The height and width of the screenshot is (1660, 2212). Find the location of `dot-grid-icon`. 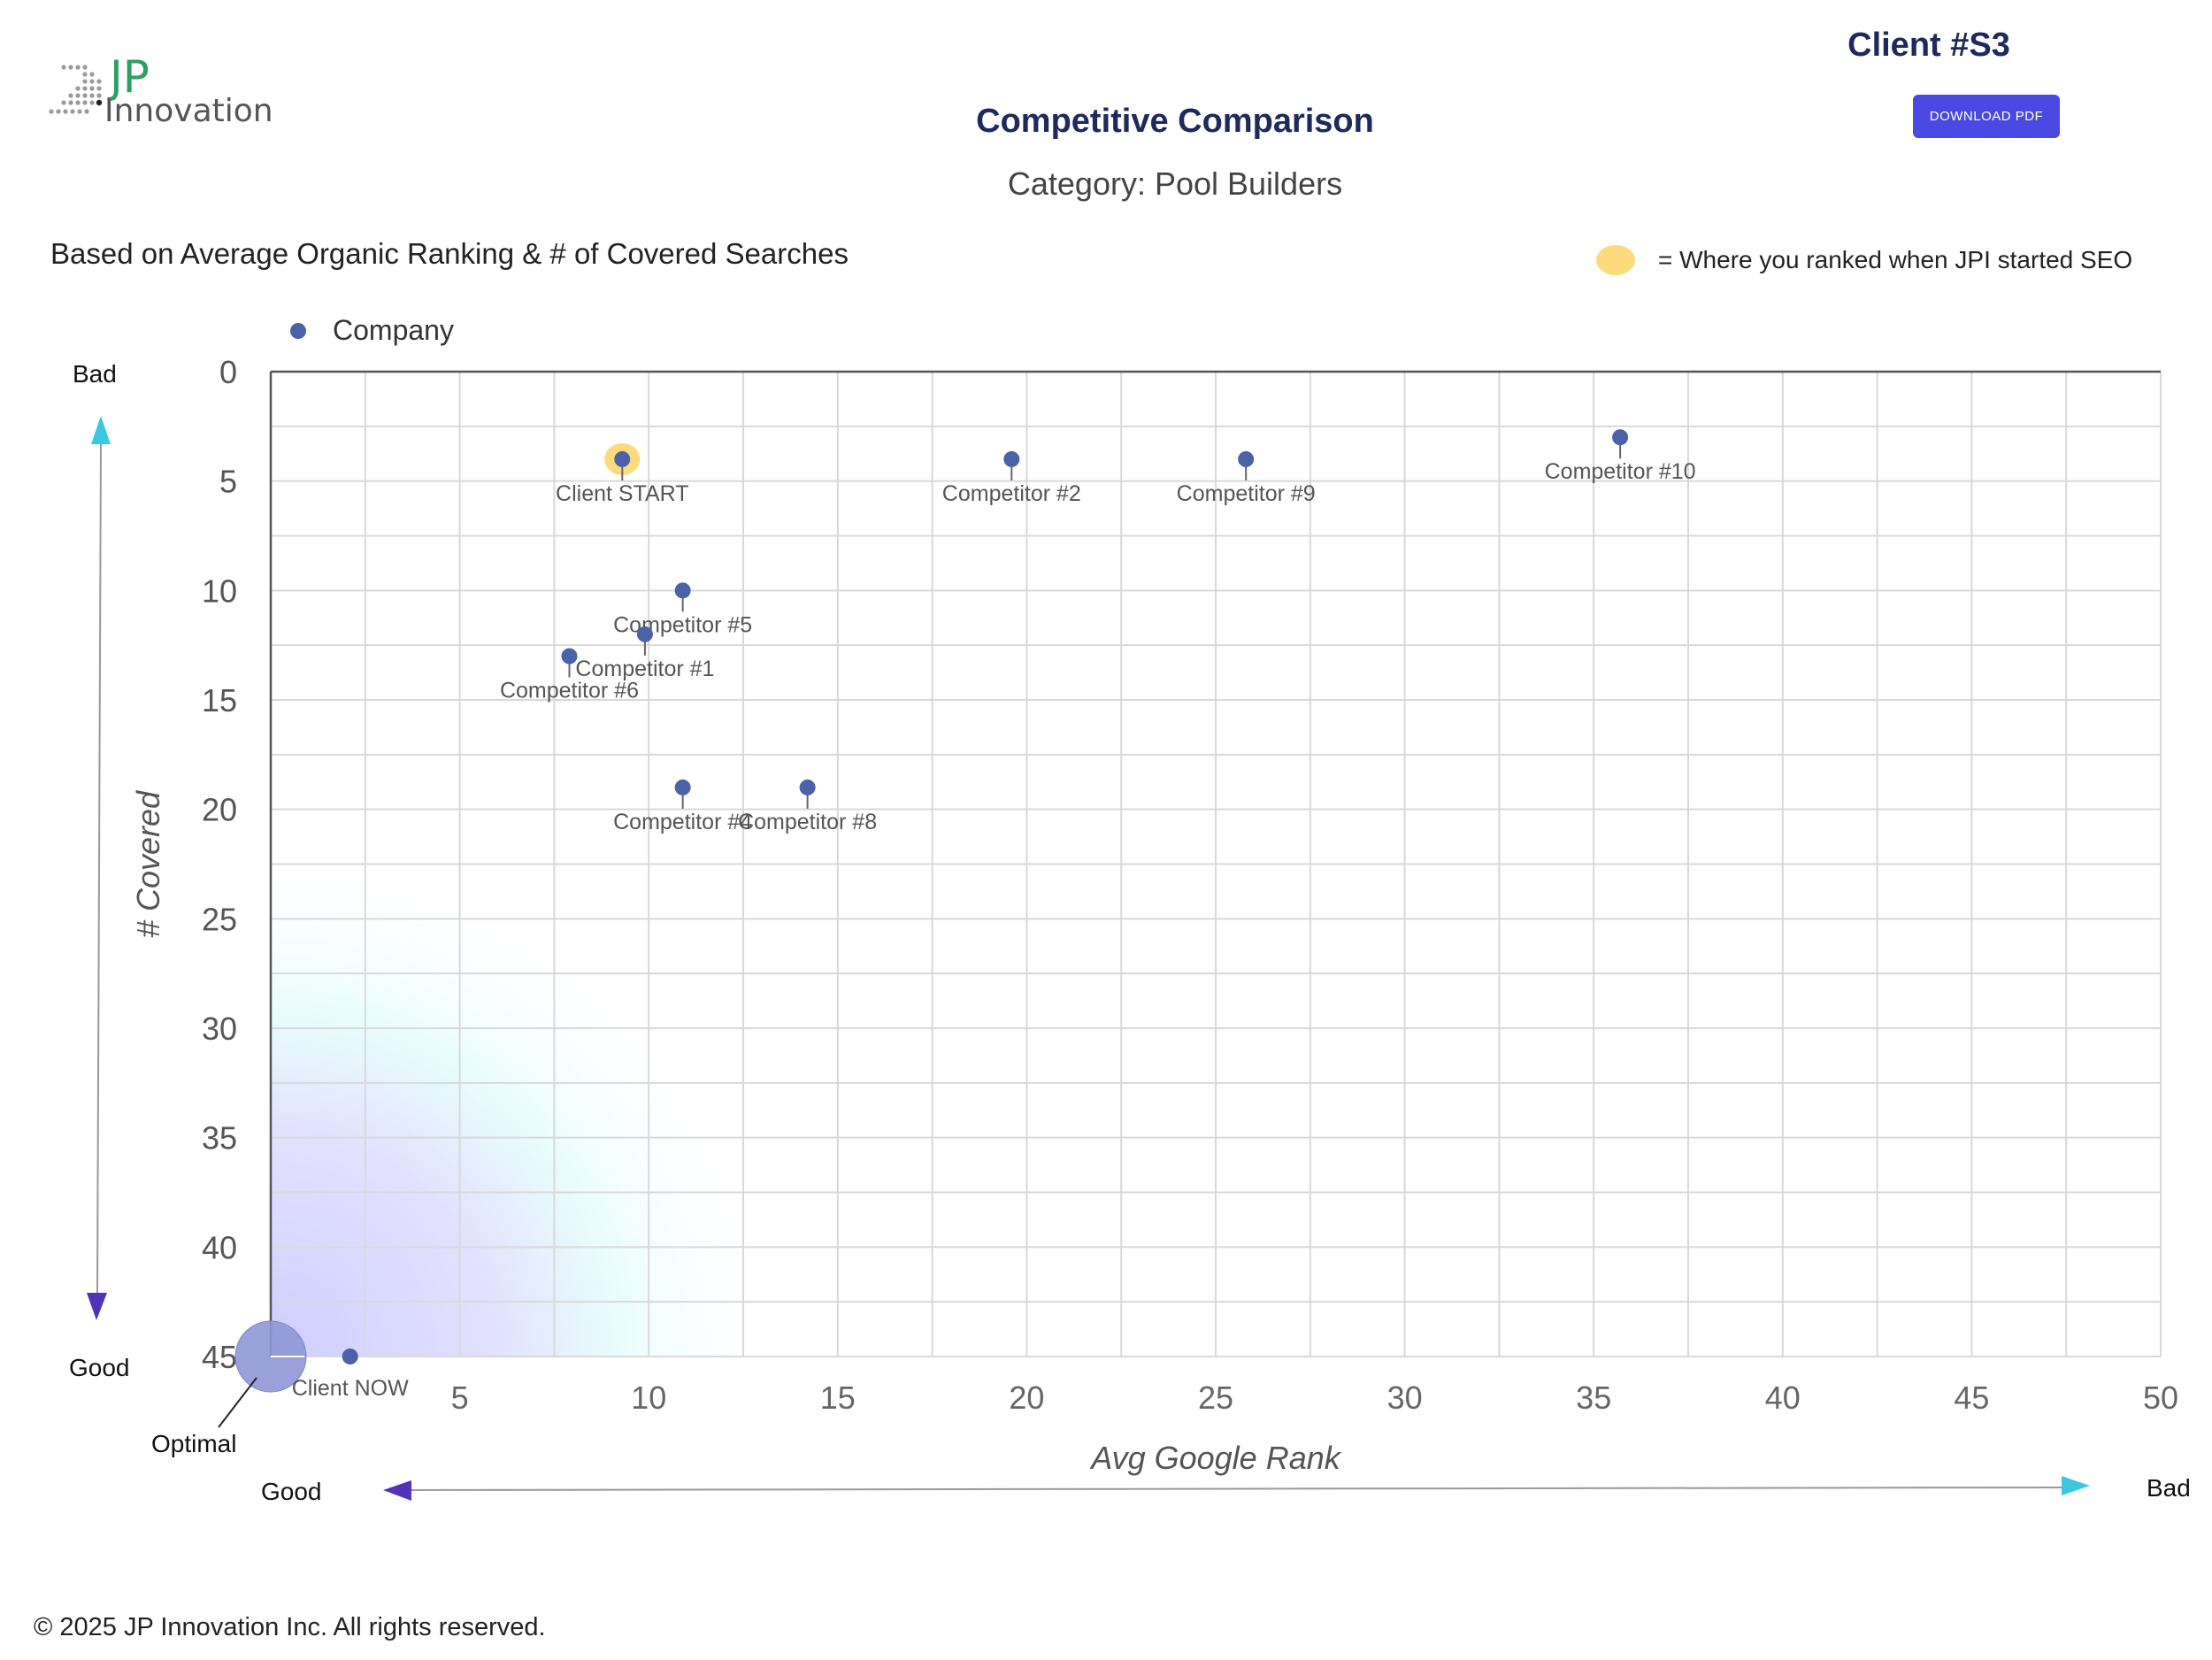

dot-grid-icon is located at coordinates (76, 89).